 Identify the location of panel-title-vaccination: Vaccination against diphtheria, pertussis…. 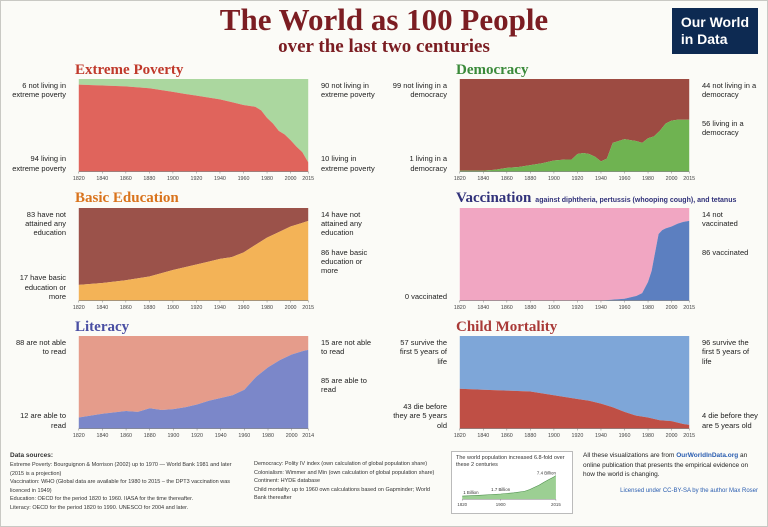
(607, 198).